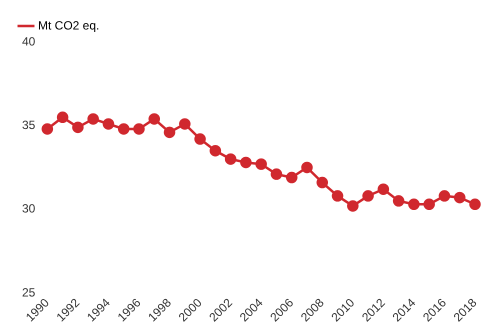  What do you see at coordinates (29, 125) in the screenshot?
I see `y-tick-label: 35` at bounding box center [29, 125].